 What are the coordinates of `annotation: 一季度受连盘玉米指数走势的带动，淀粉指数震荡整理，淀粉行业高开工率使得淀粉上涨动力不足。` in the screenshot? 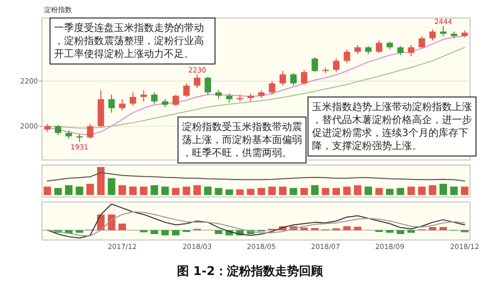 It's located at (129, 41).